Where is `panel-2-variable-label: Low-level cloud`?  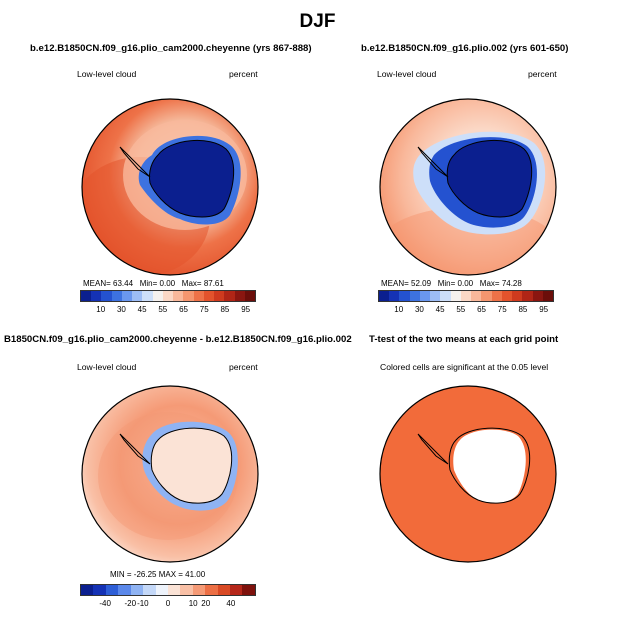 panel-2-variable-label: Low-level cloud is located at coordinates (407, 74).